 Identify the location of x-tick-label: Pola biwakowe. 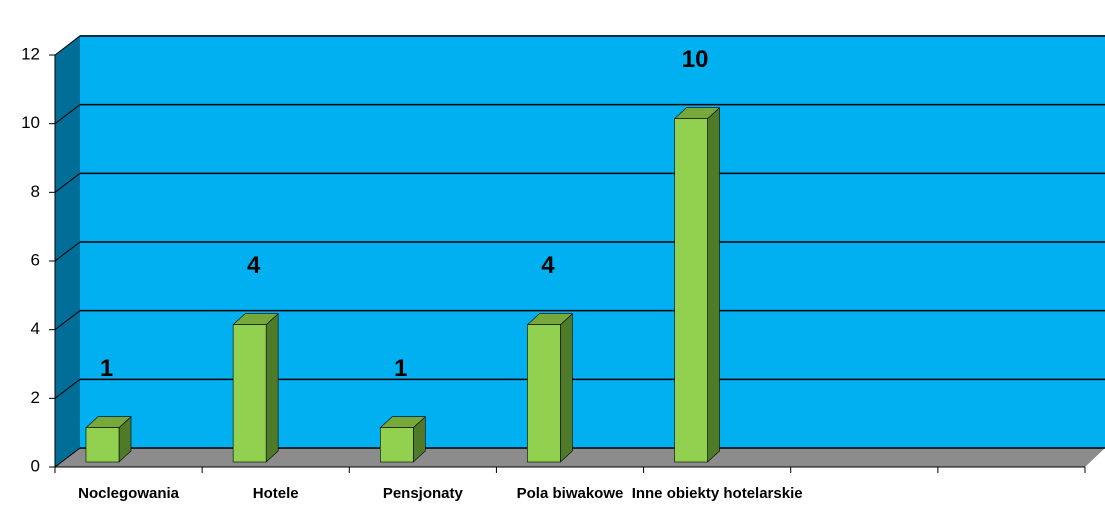
(570, 493).